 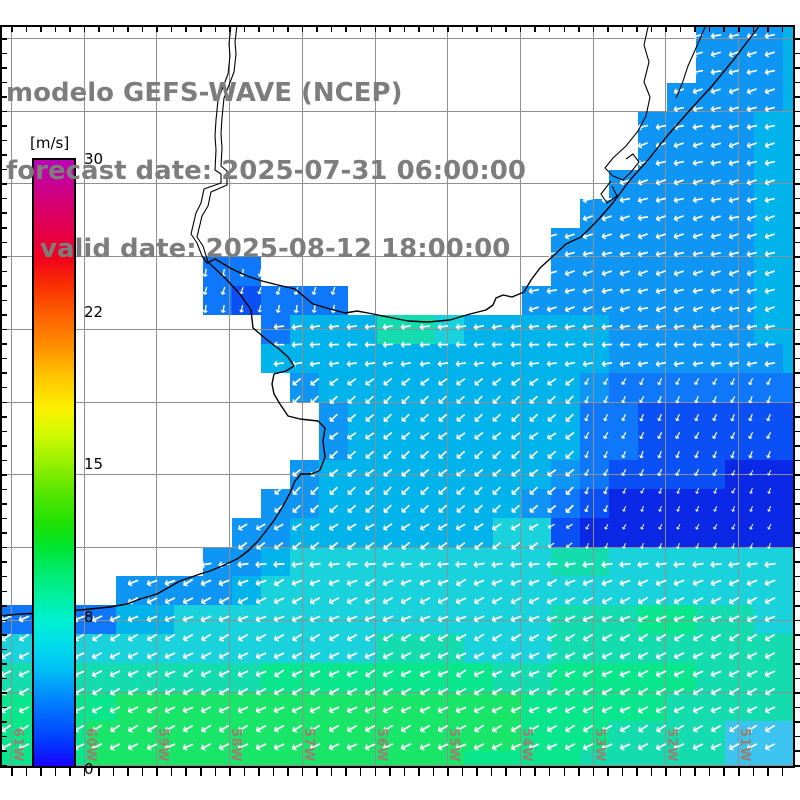 What do you see at coordinates (89, 616) in the screenshot?
I see `color-scale-tick-label: 8` at bounding box center [89, 616].